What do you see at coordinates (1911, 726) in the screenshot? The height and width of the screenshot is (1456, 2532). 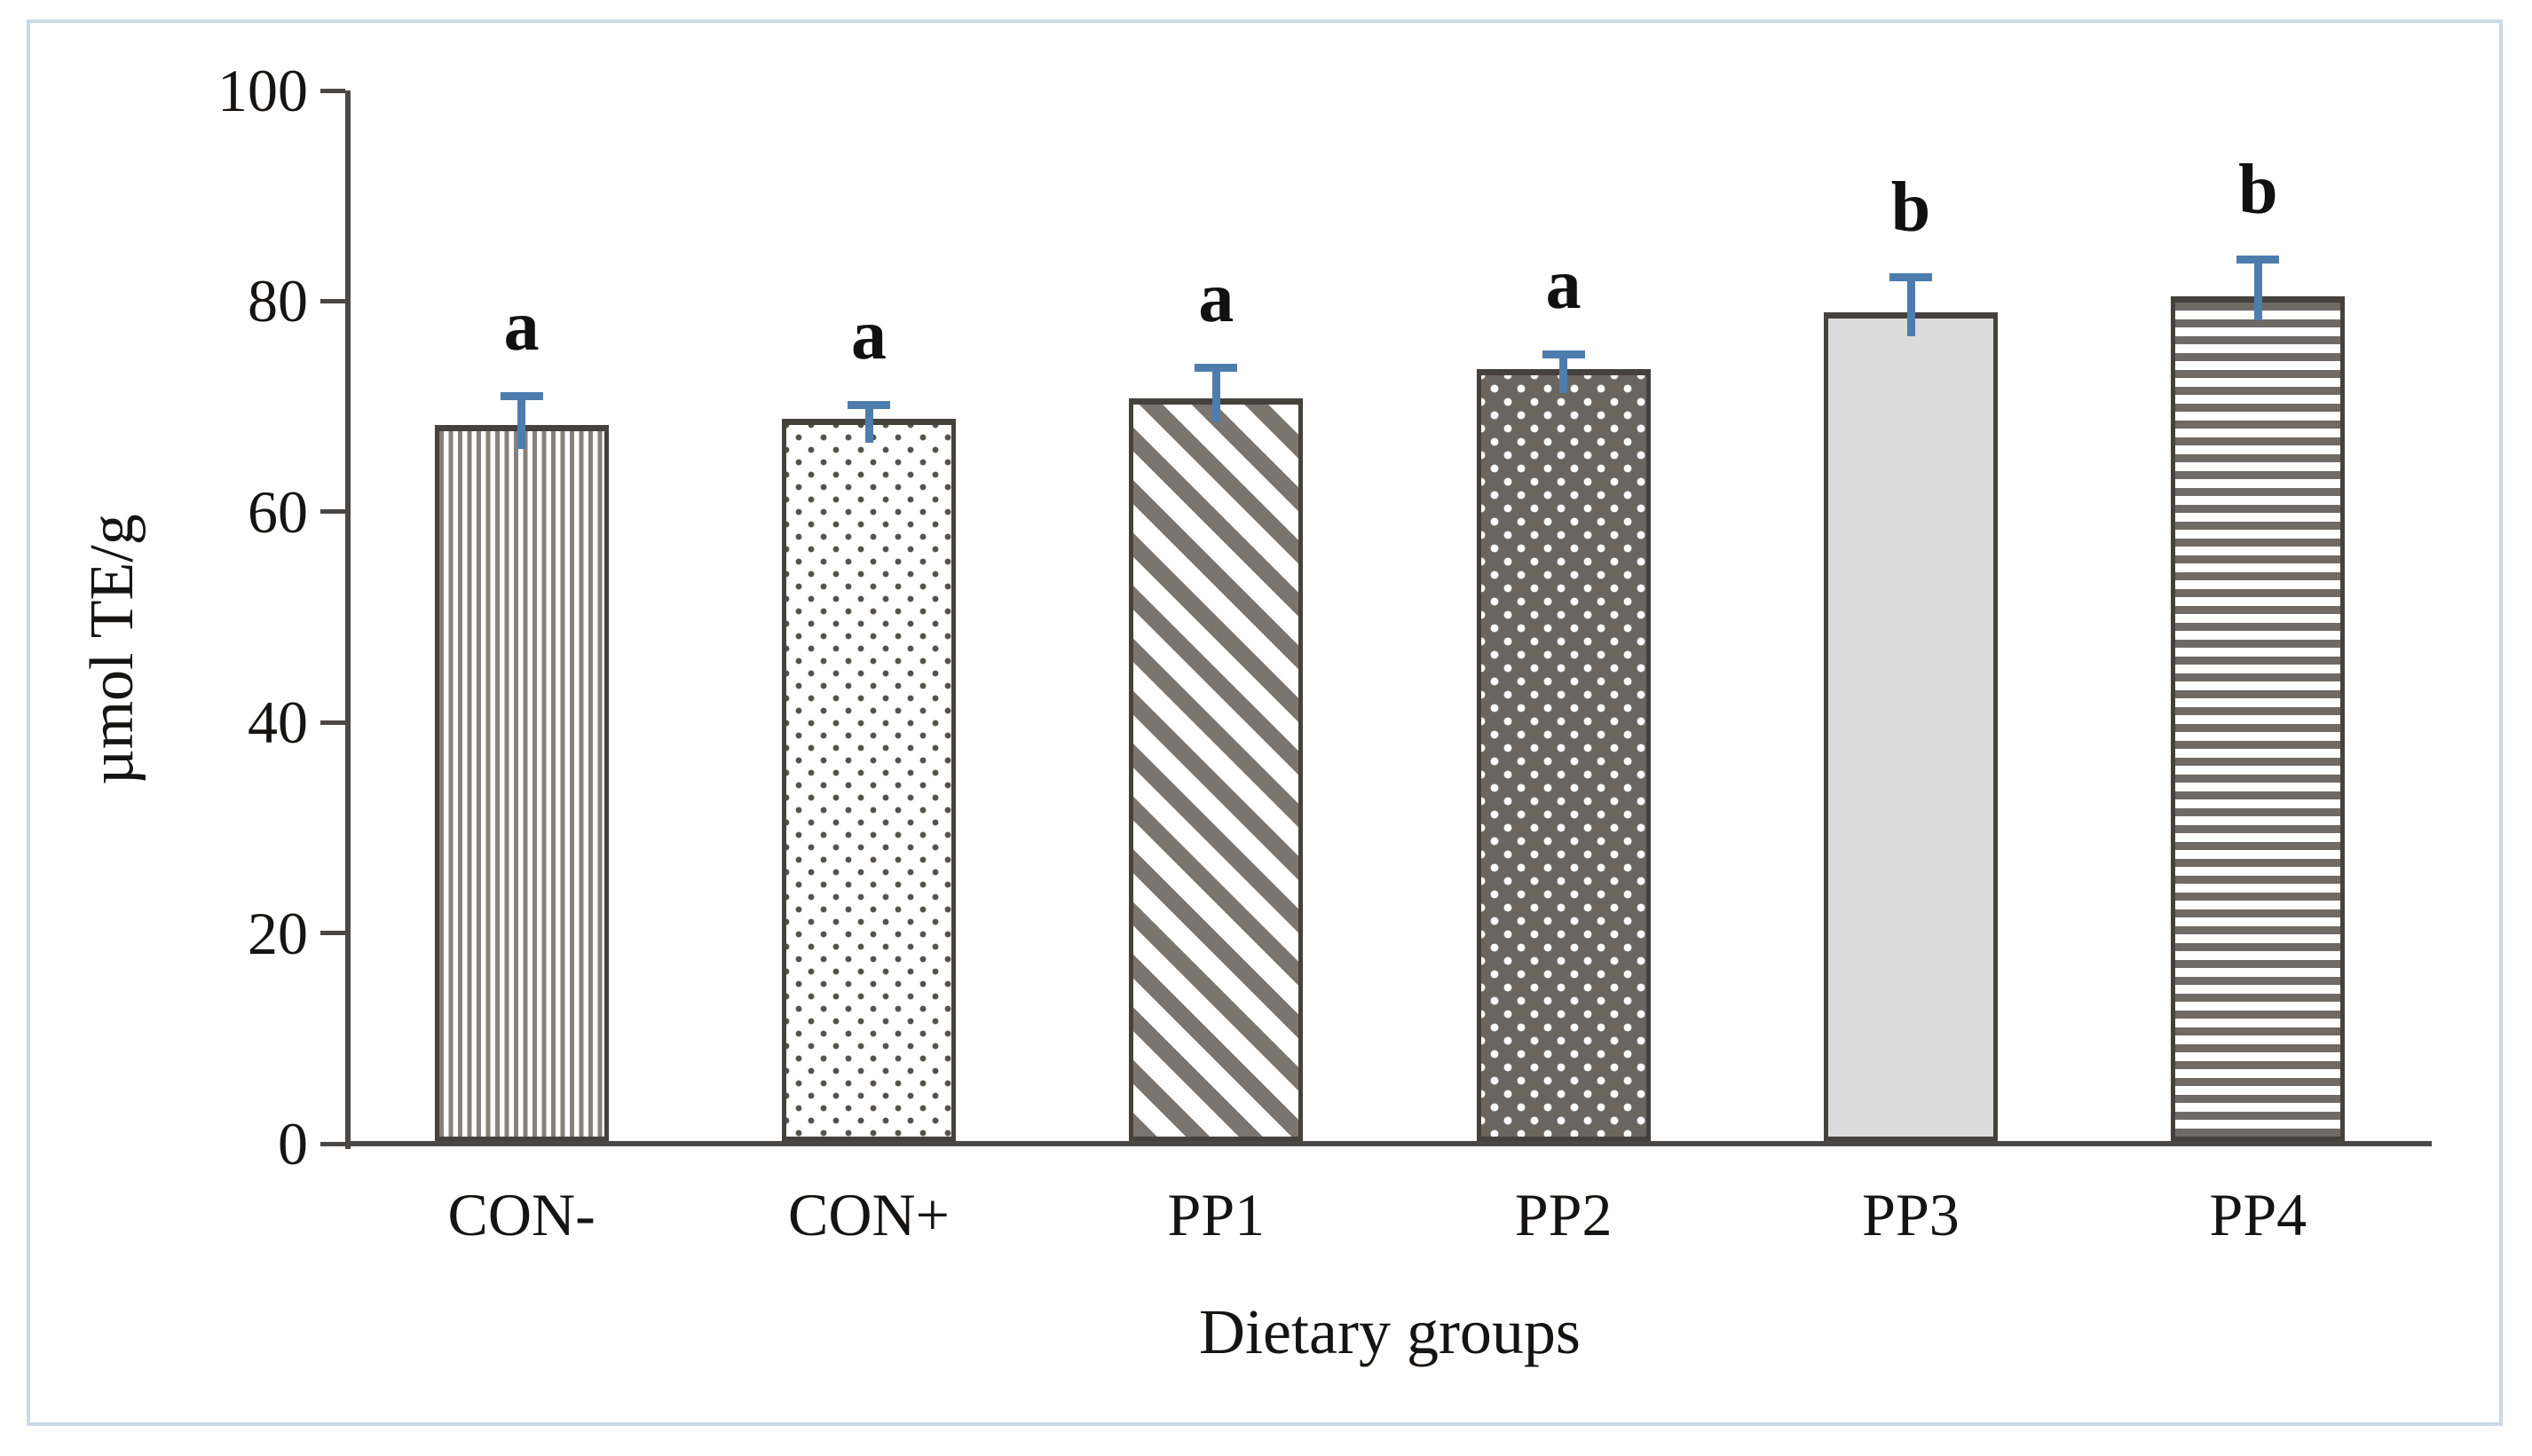 I see `bar-pp3` at bounding box center [1911, 726].